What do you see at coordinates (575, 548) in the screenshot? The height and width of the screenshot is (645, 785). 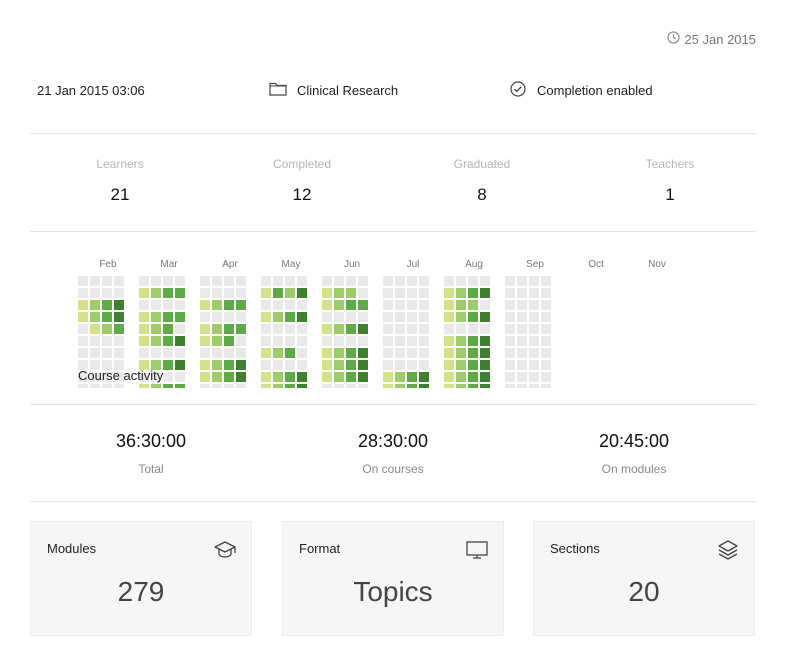 I see `card-title: Sections` at bounding box center [575, 548].